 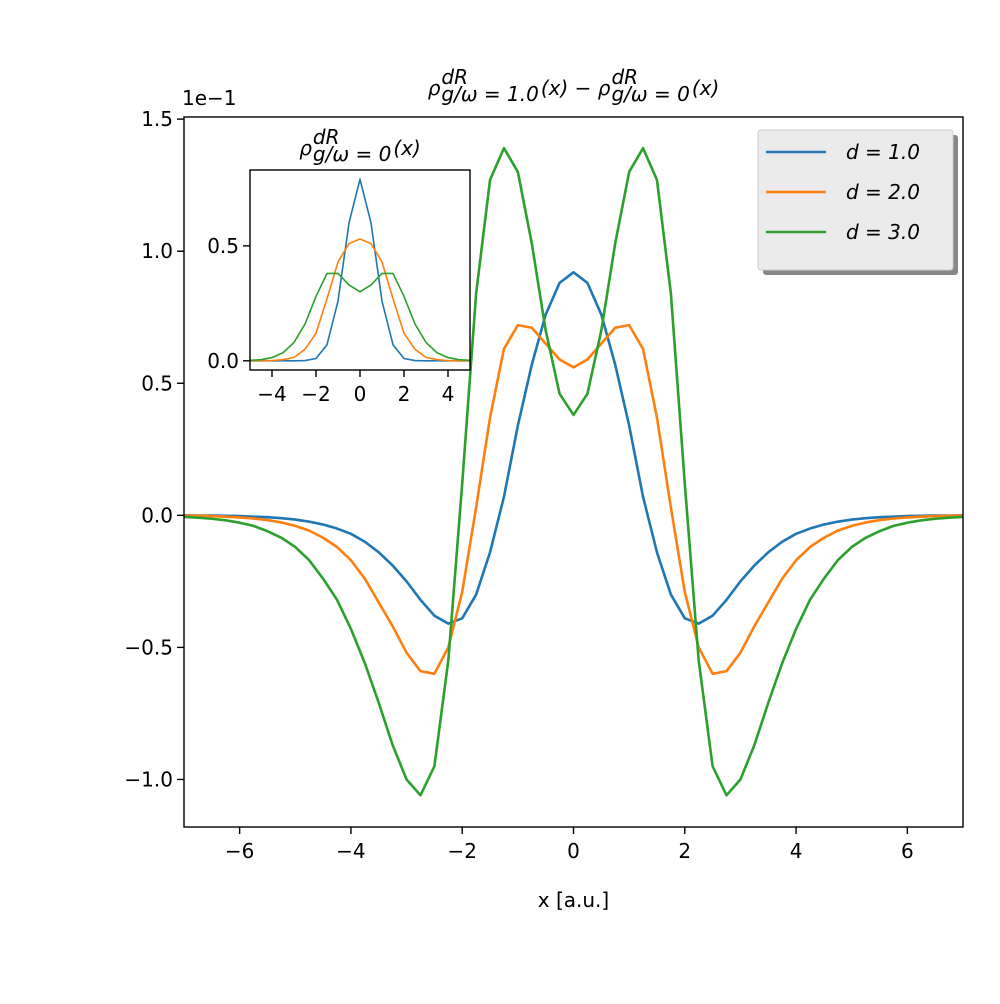 I want to click on legend-label: d = 3.0, so click(x=883, y=232).